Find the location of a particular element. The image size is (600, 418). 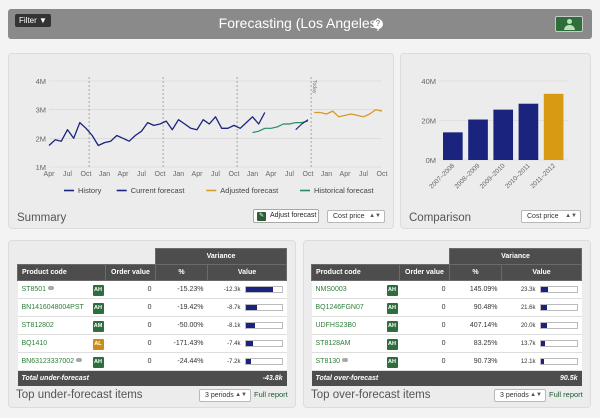

table-row: BN63123337002 AH 0 -24.44% -7.2k is located at coordinates (152, 361).